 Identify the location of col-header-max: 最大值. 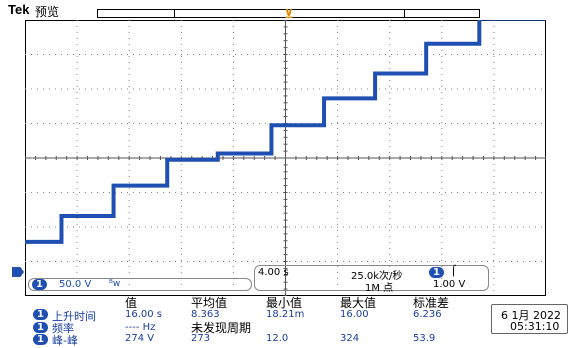
(358, 303).